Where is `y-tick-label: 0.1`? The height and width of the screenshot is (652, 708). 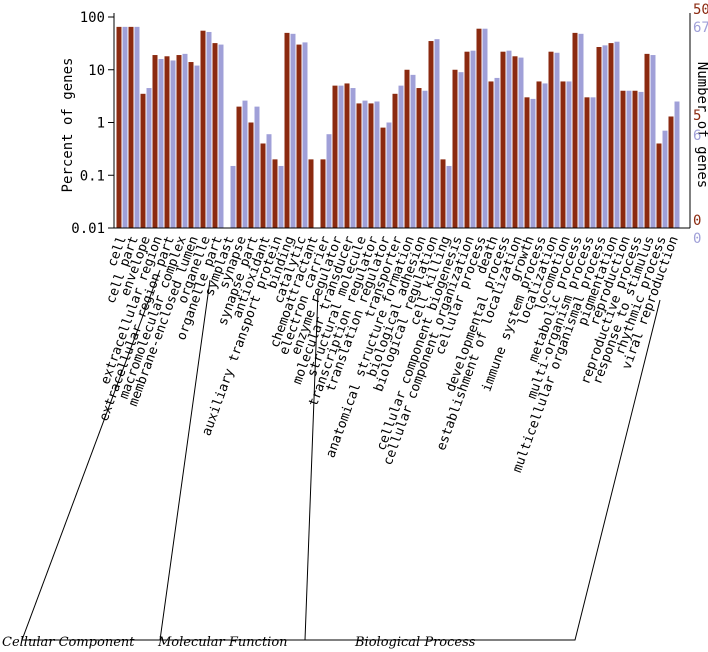
y-tick-label: 0.1 is located at coordinates (92, 176).